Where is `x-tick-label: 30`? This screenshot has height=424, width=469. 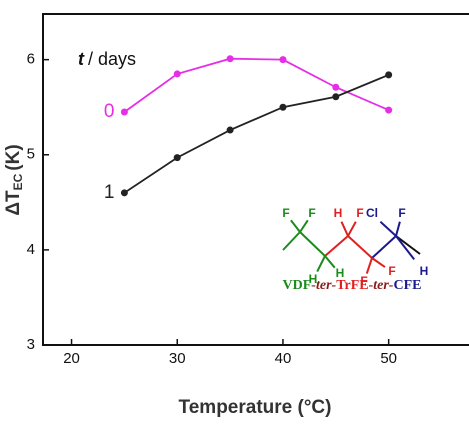
x-tick-label: 30 is located at coordinates (177, 358).